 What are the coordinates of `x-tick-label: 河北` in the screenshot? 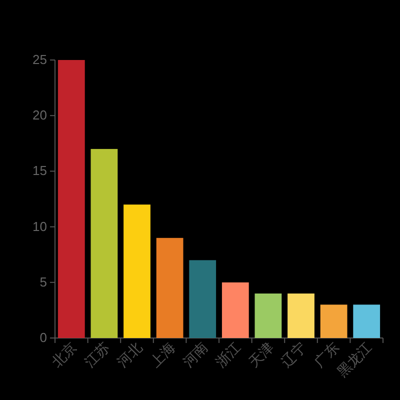 It's located at (130, 354).